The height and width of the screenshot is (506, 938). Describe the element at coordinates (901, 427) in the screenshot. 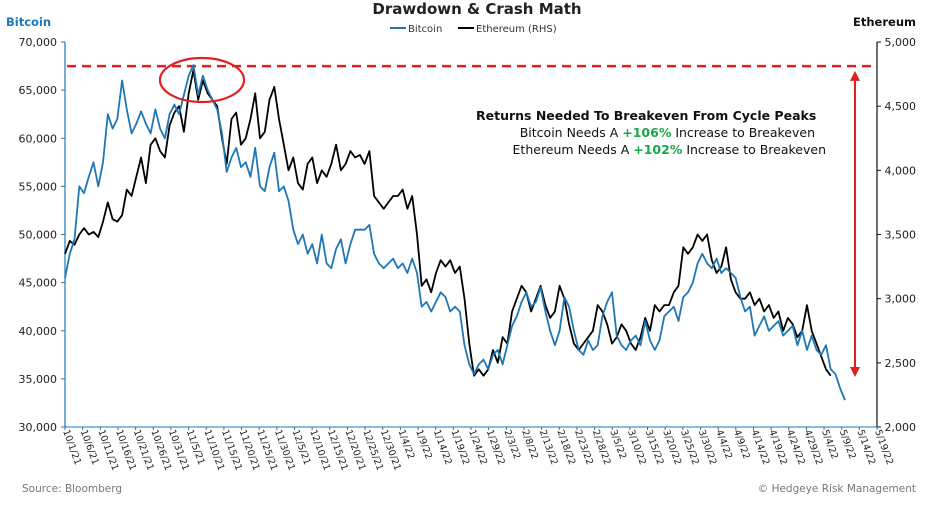

I see `right-tick-label: 2,000` at that location.